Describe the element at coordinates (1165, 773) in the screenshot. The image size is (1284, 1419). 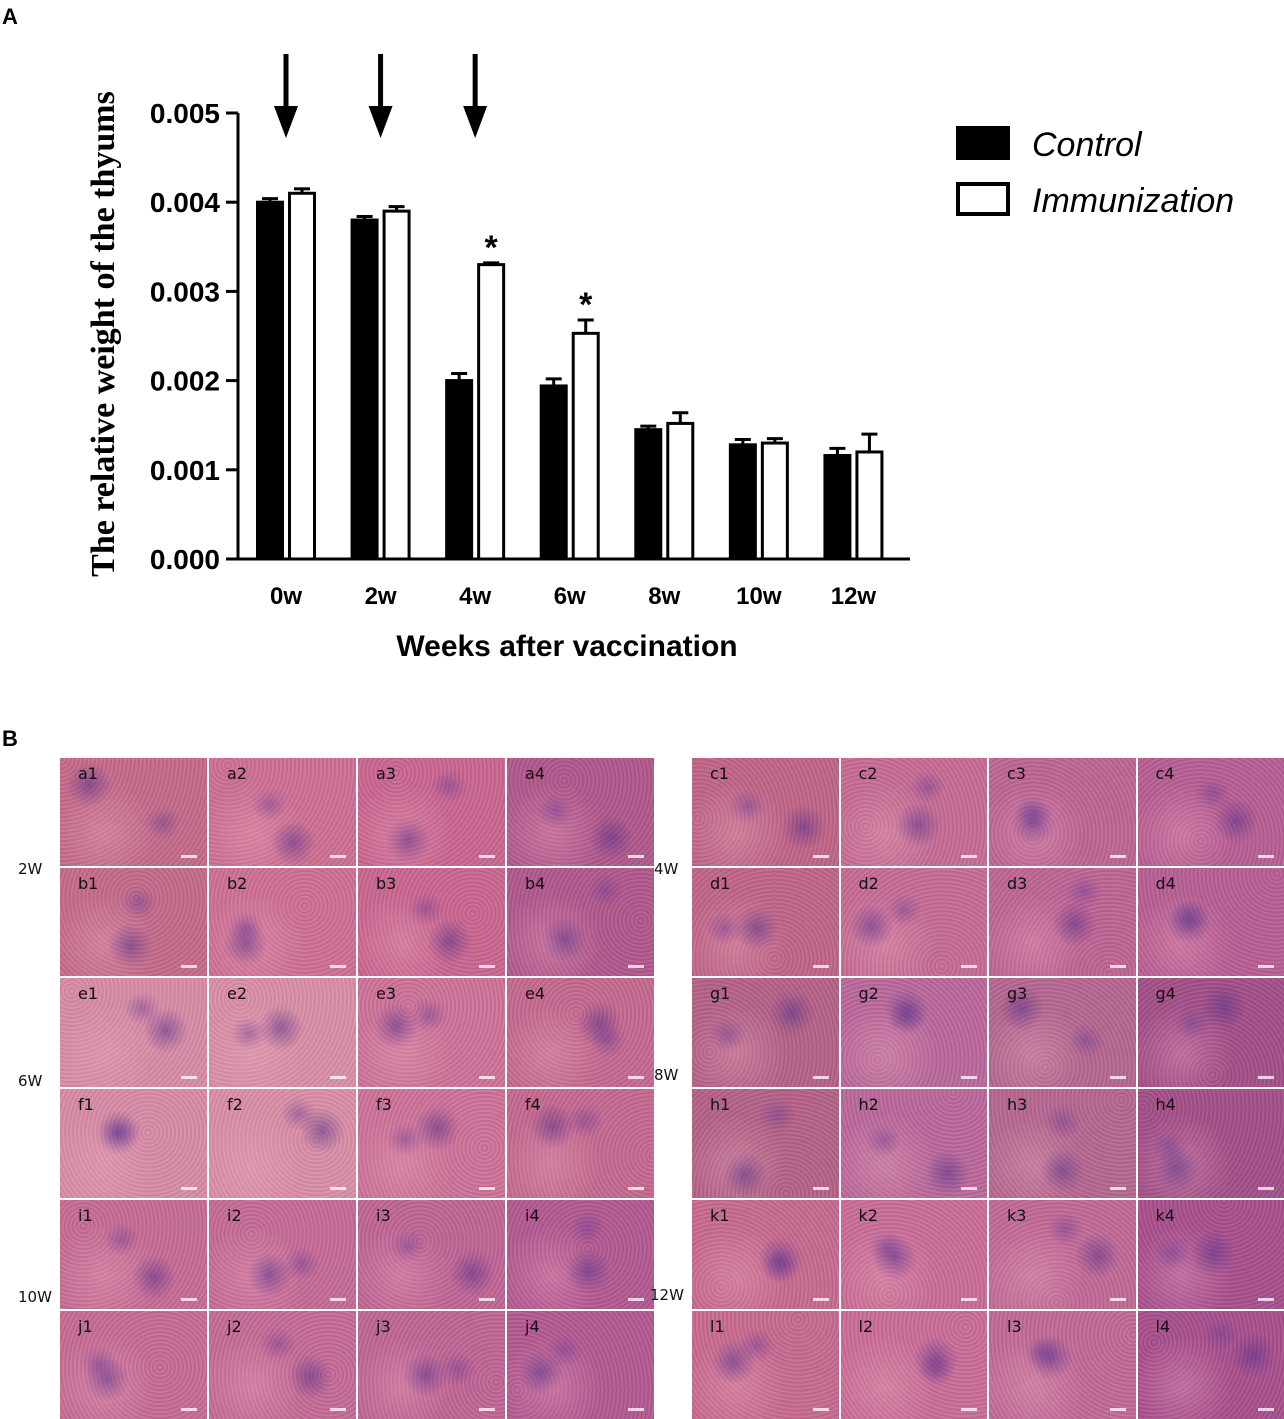
I see `tile-label: c4` at that location.